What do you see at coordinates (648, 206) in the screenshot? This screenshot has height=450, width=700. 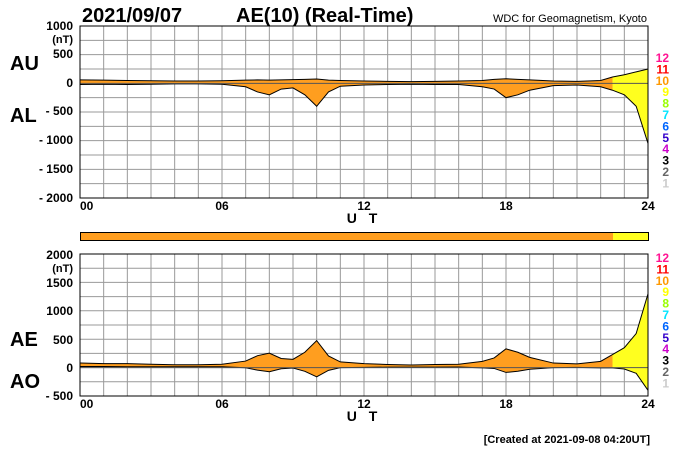 I see `top-xtick: 24` at bounding box center [648, 206].